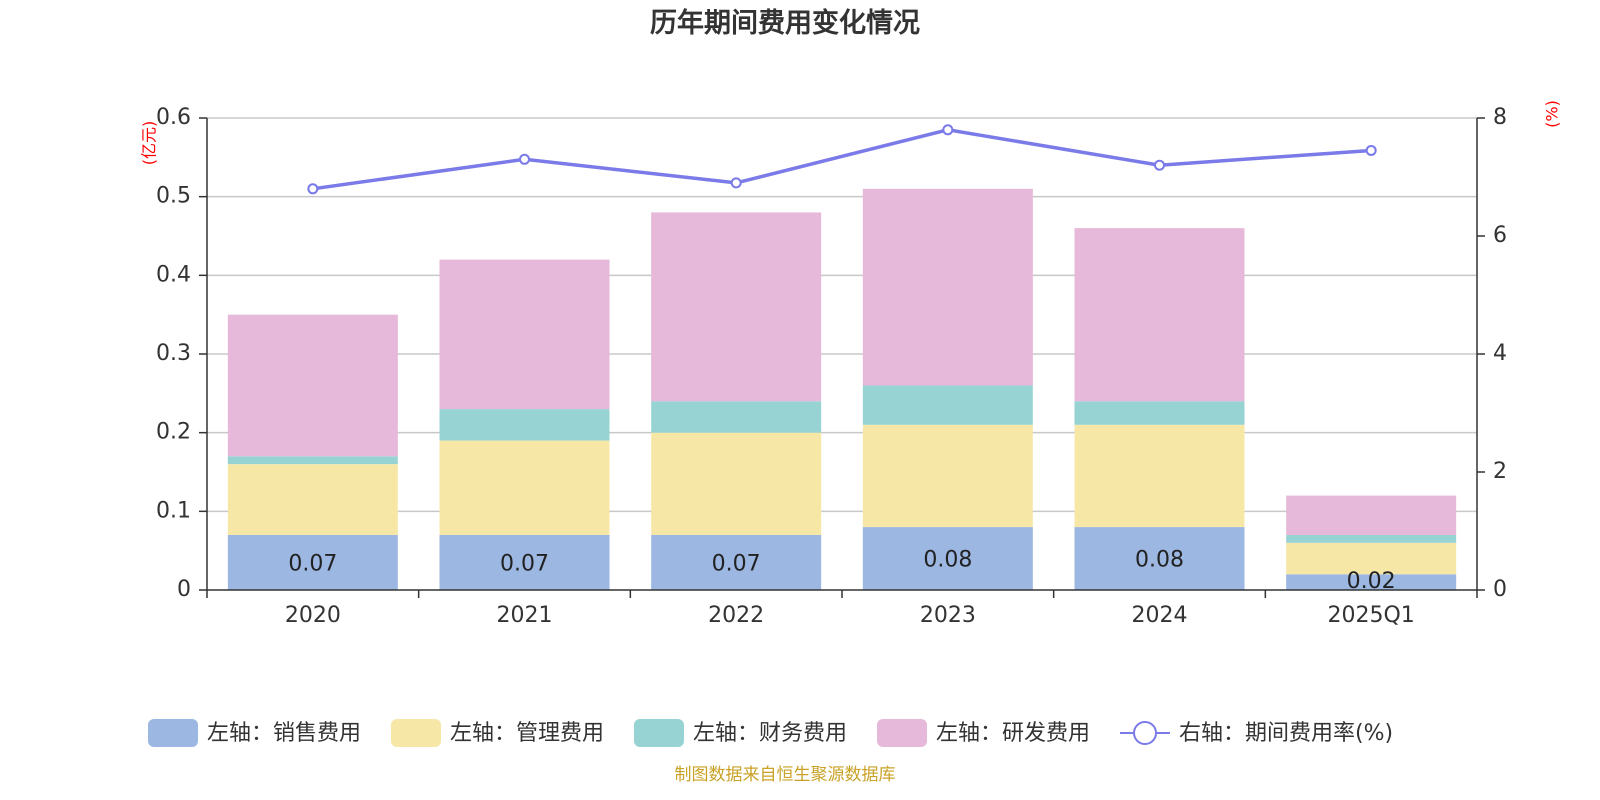  I want to click on legend-item: 左轴：管理费用, so click(497, 733).